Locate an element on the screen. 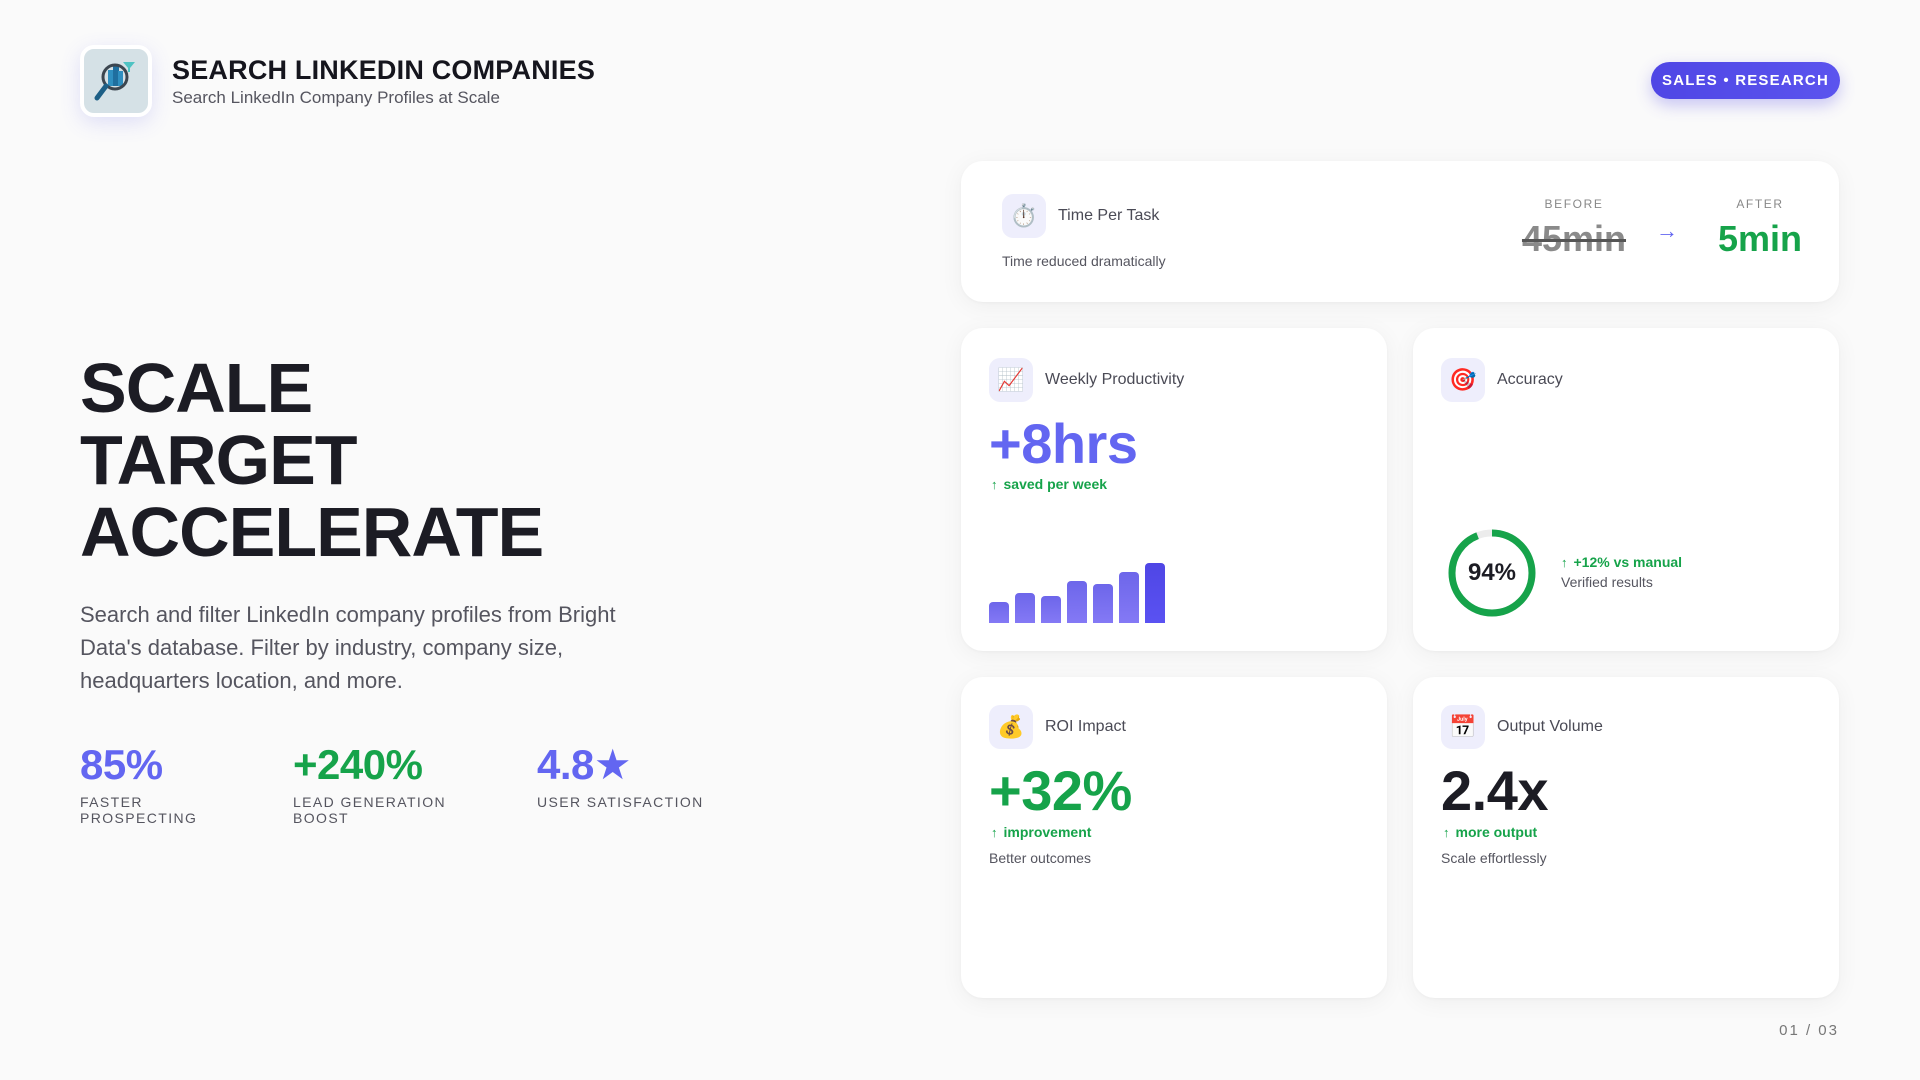  weekly-bar-chart is located at coordinates (1080, 588).